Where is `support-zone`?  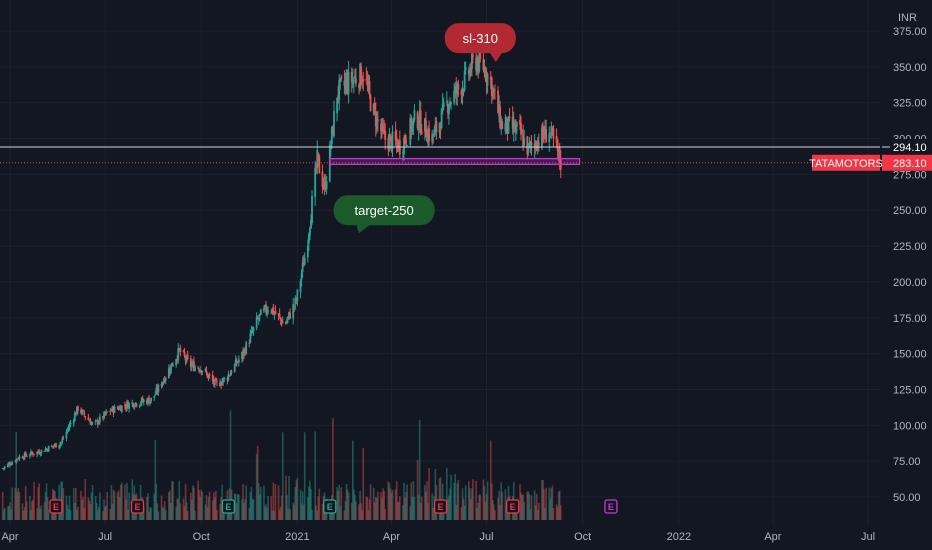 support-zone is located at coordinates (455, 161).